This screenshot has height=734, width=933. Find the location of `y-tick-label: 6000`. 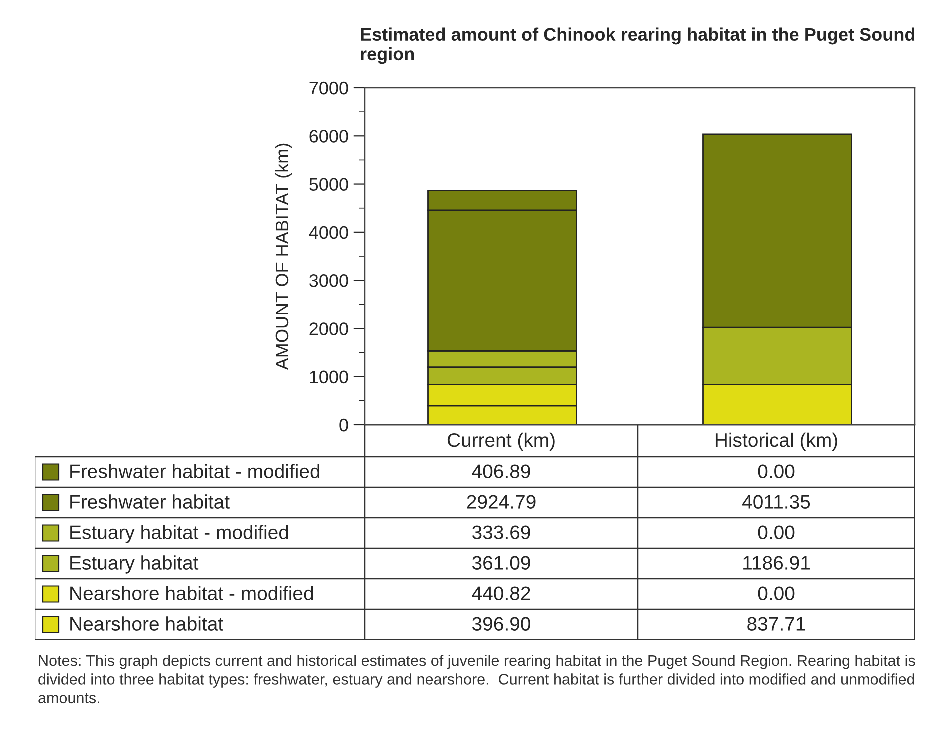

y-tick-label: 6000 is located at coordinates (329, 136).